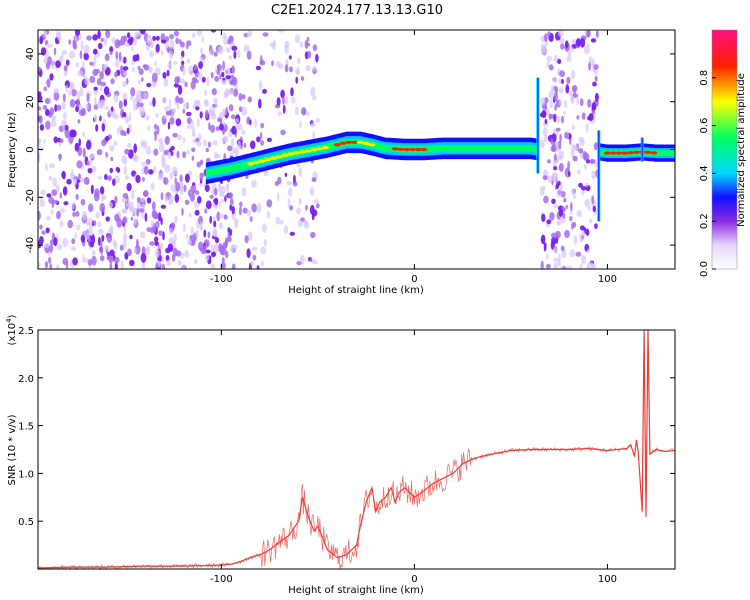 Image resolution: width=750 pixels, height=600 pixels. I want to click on y-tick-label: 1.5, so click(26, 427).